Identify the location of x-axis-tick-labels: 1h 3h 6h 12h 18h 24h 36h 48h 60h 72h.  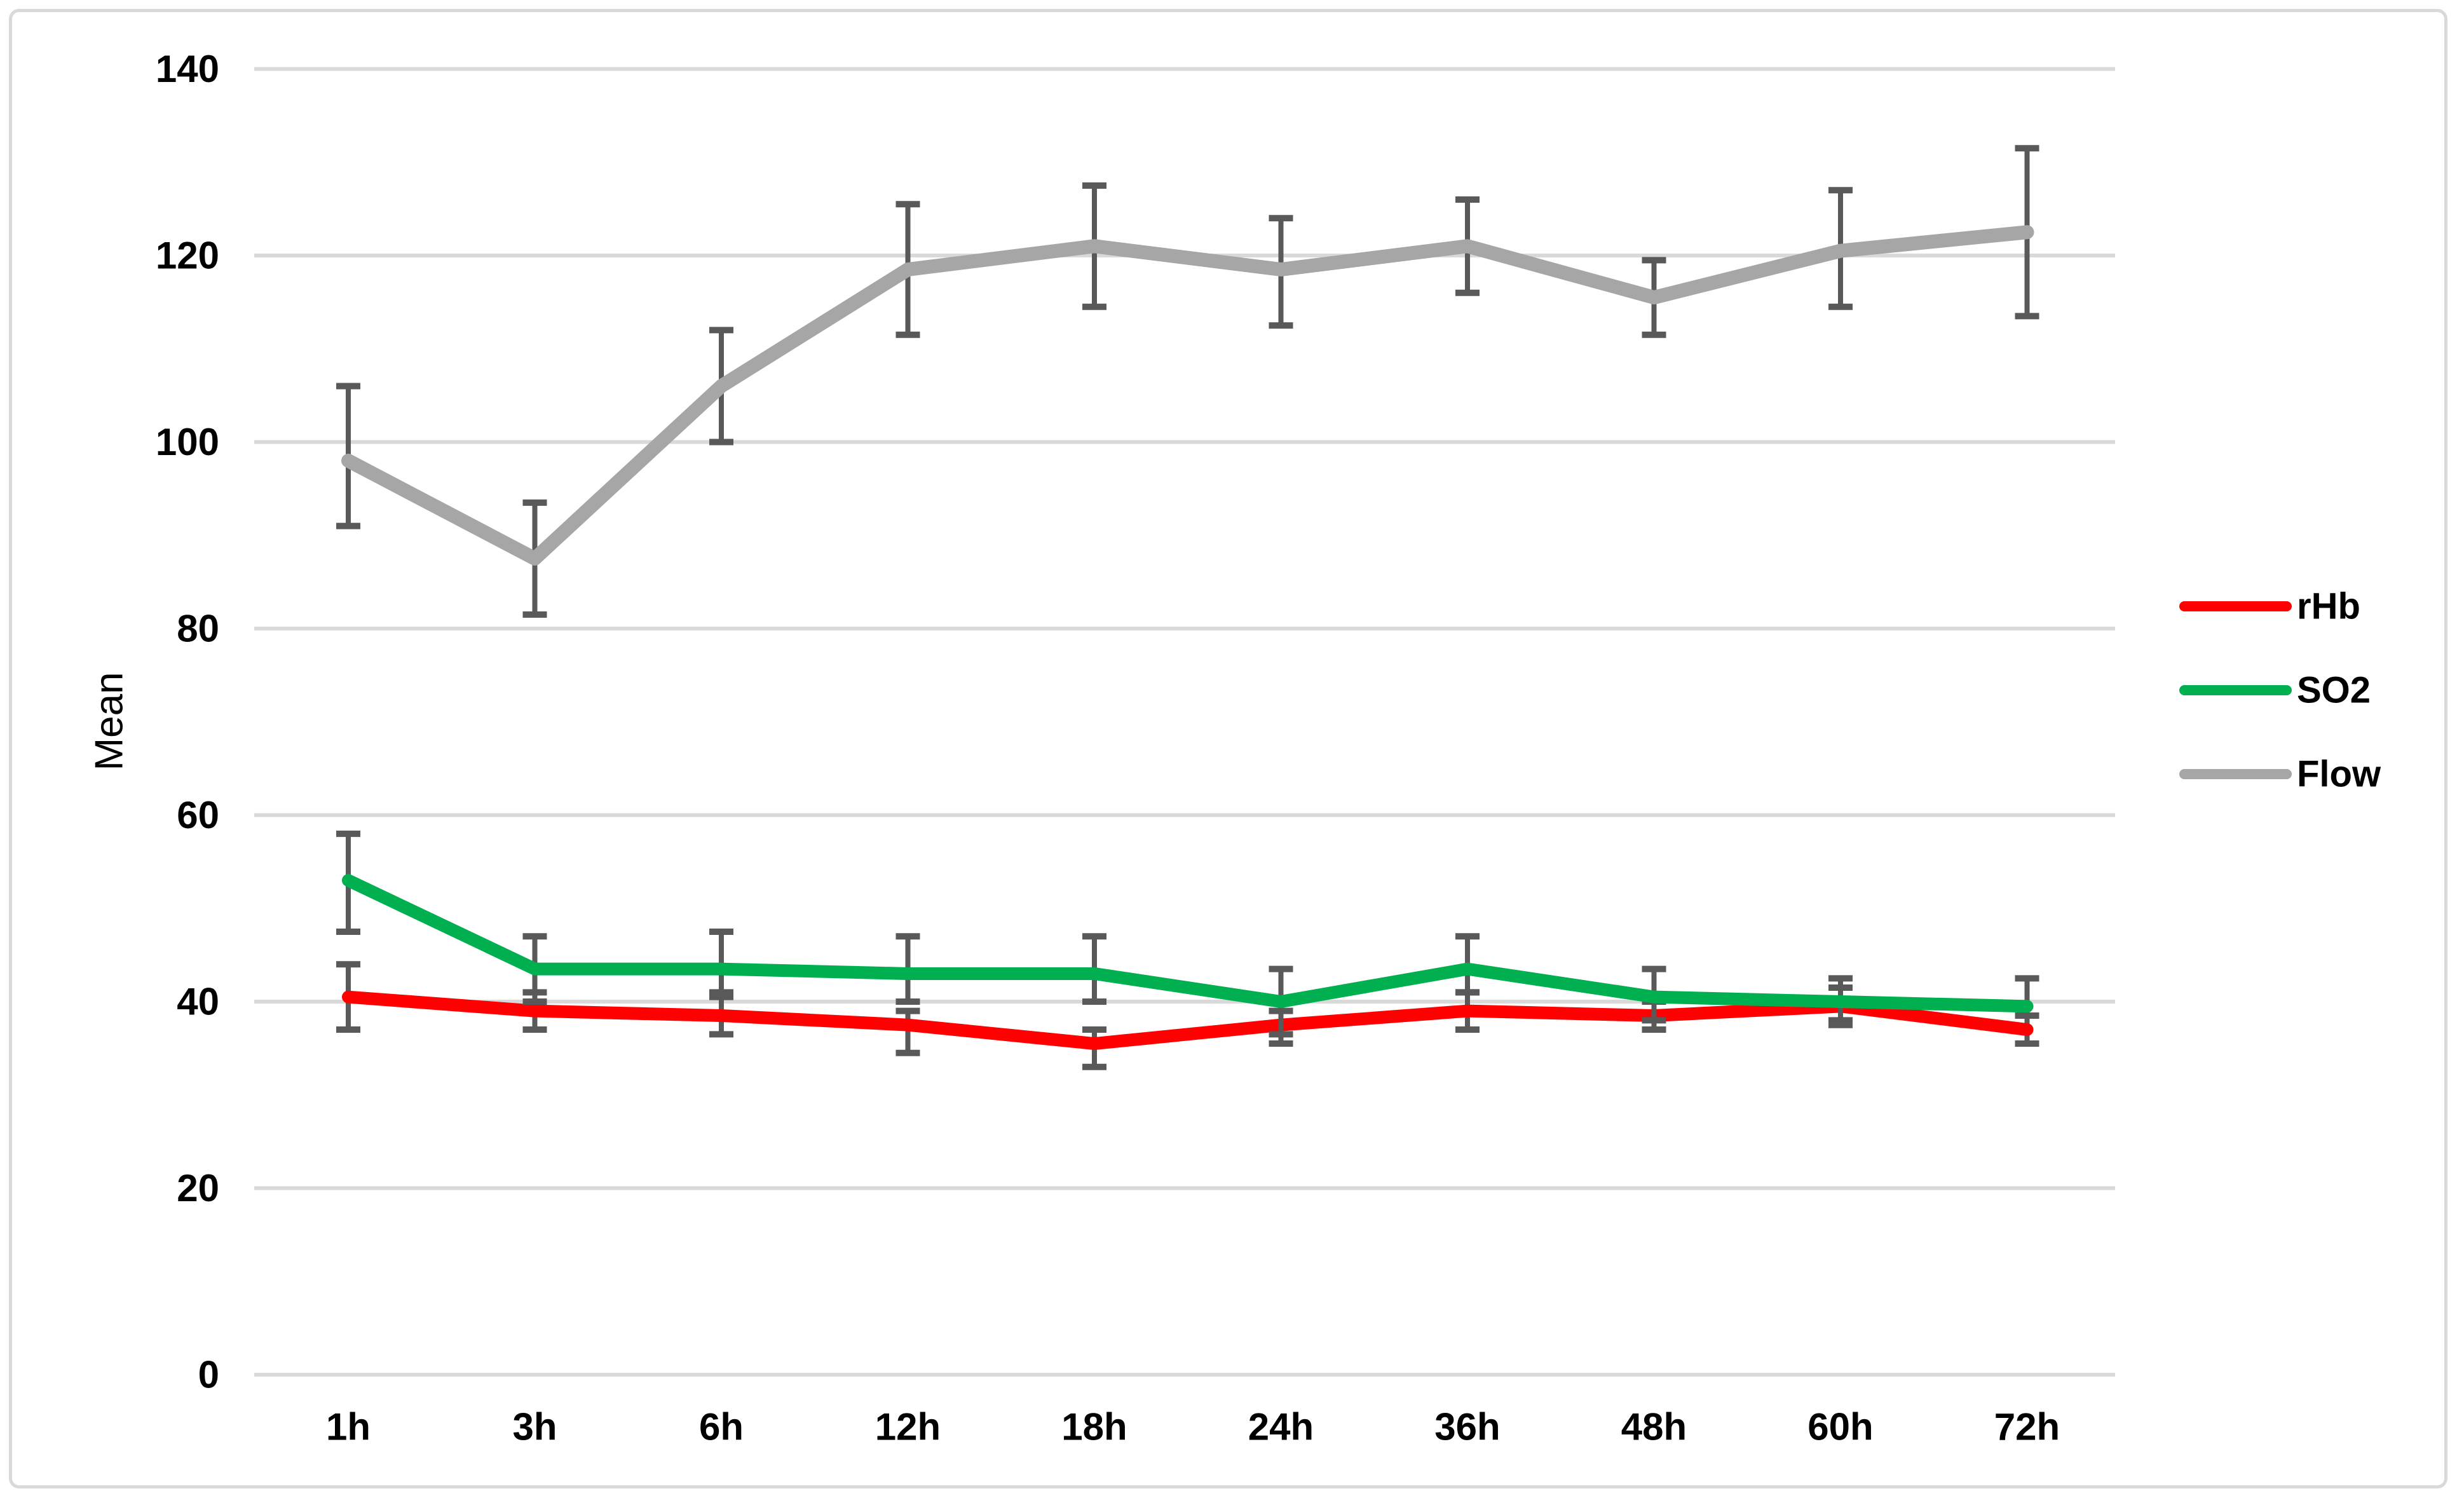
(1193, 1427).